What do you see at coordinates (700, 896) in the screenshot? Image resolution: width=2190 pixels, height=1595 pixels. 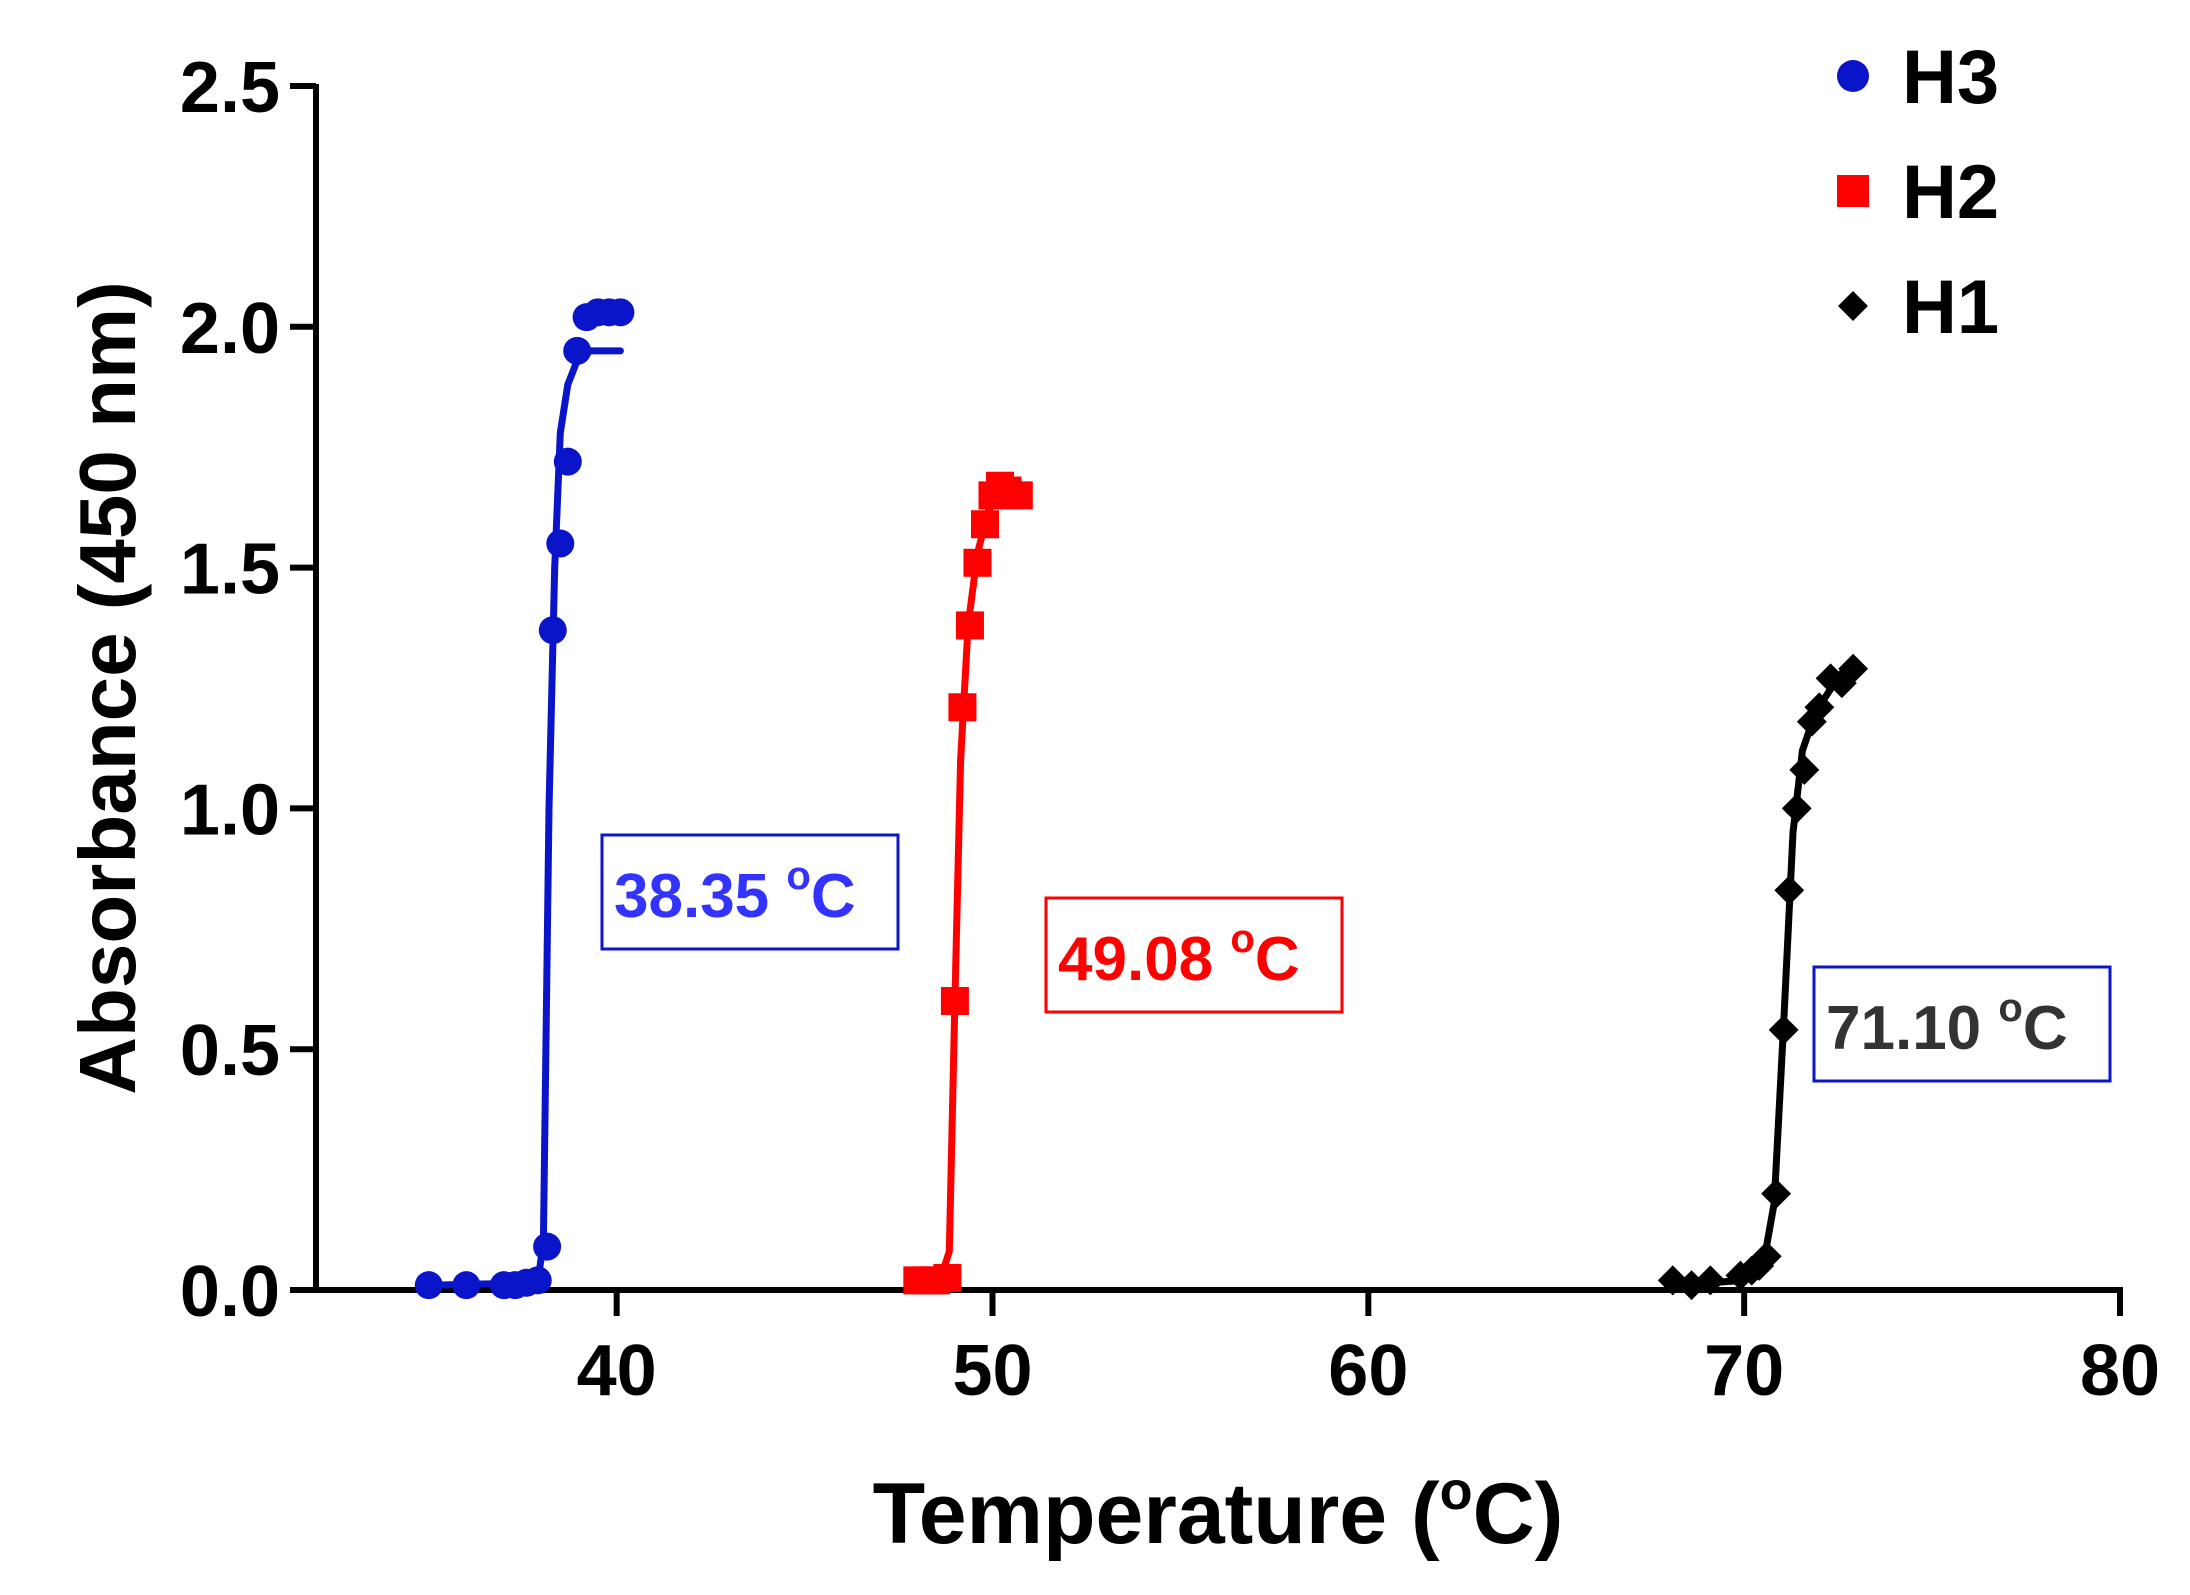 I see `midpoint-value: 38.35` at bounding box center [700, 896].